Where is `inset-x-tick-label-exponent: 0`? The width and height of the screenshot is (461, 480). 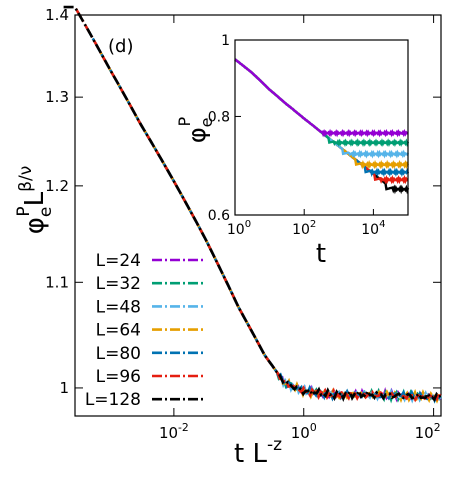
inset-x-tick-label-exponent: 0 is located at coordinates (248, 224).